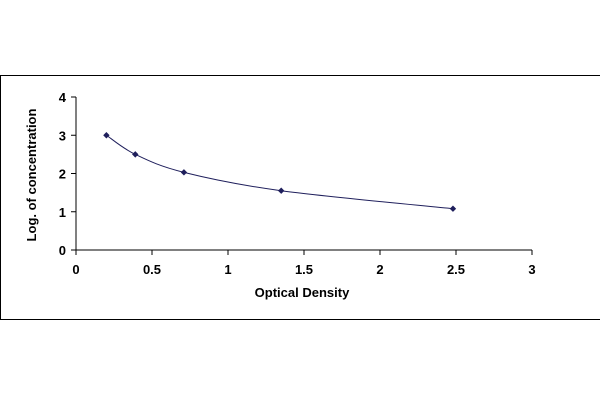 This screenshot has width=600, height=400. What do you see at coordinates (302, 292) in the screenshot?
I see `x-axis-label: Optical Density` at bounding box center [302, 292].